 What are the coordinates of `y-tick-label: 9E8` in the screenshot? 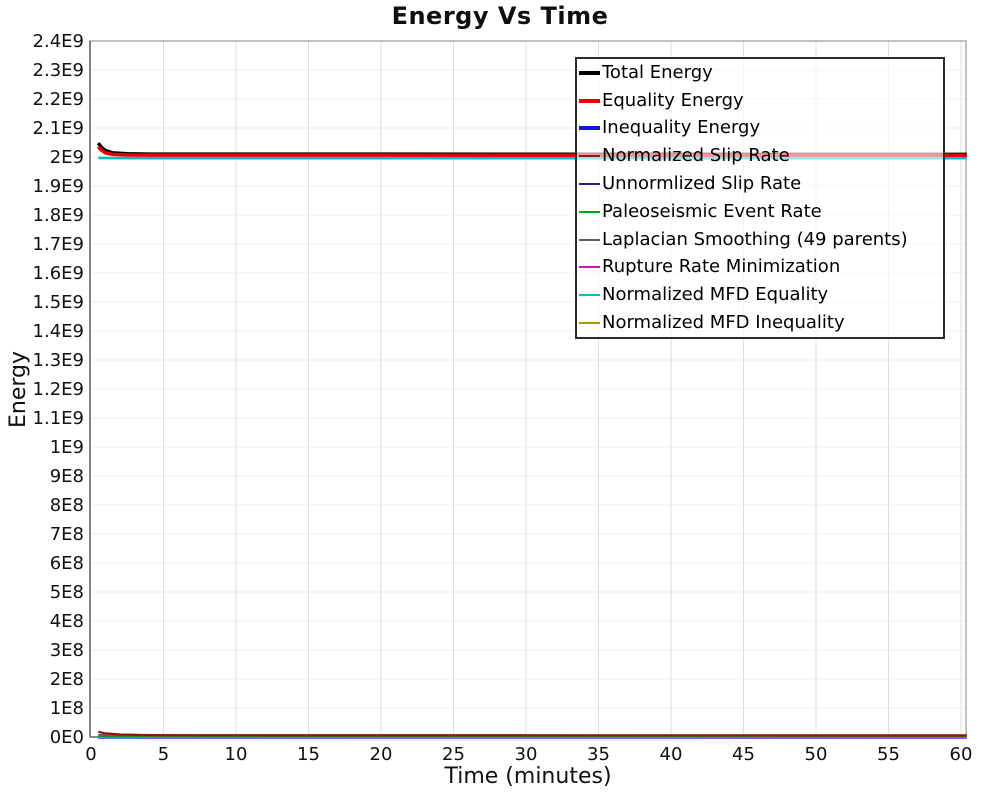 It's located at (67, 476).